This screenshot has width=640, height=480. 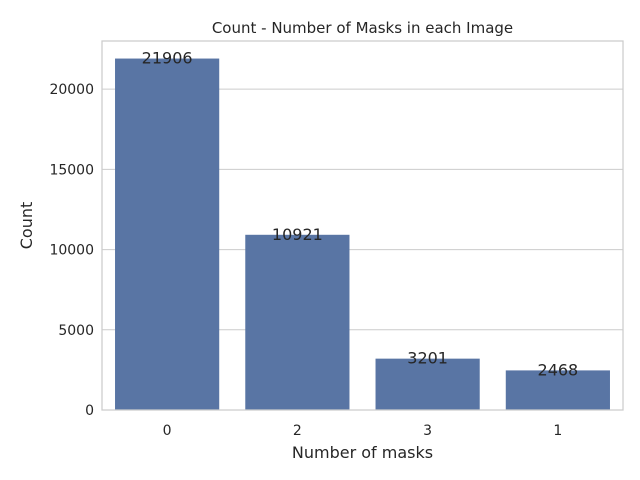 What do you see at coordinates (362, 452) in the screenshot?
I see `x-axis-label: Number of masks` at bounding box center [362, 452].